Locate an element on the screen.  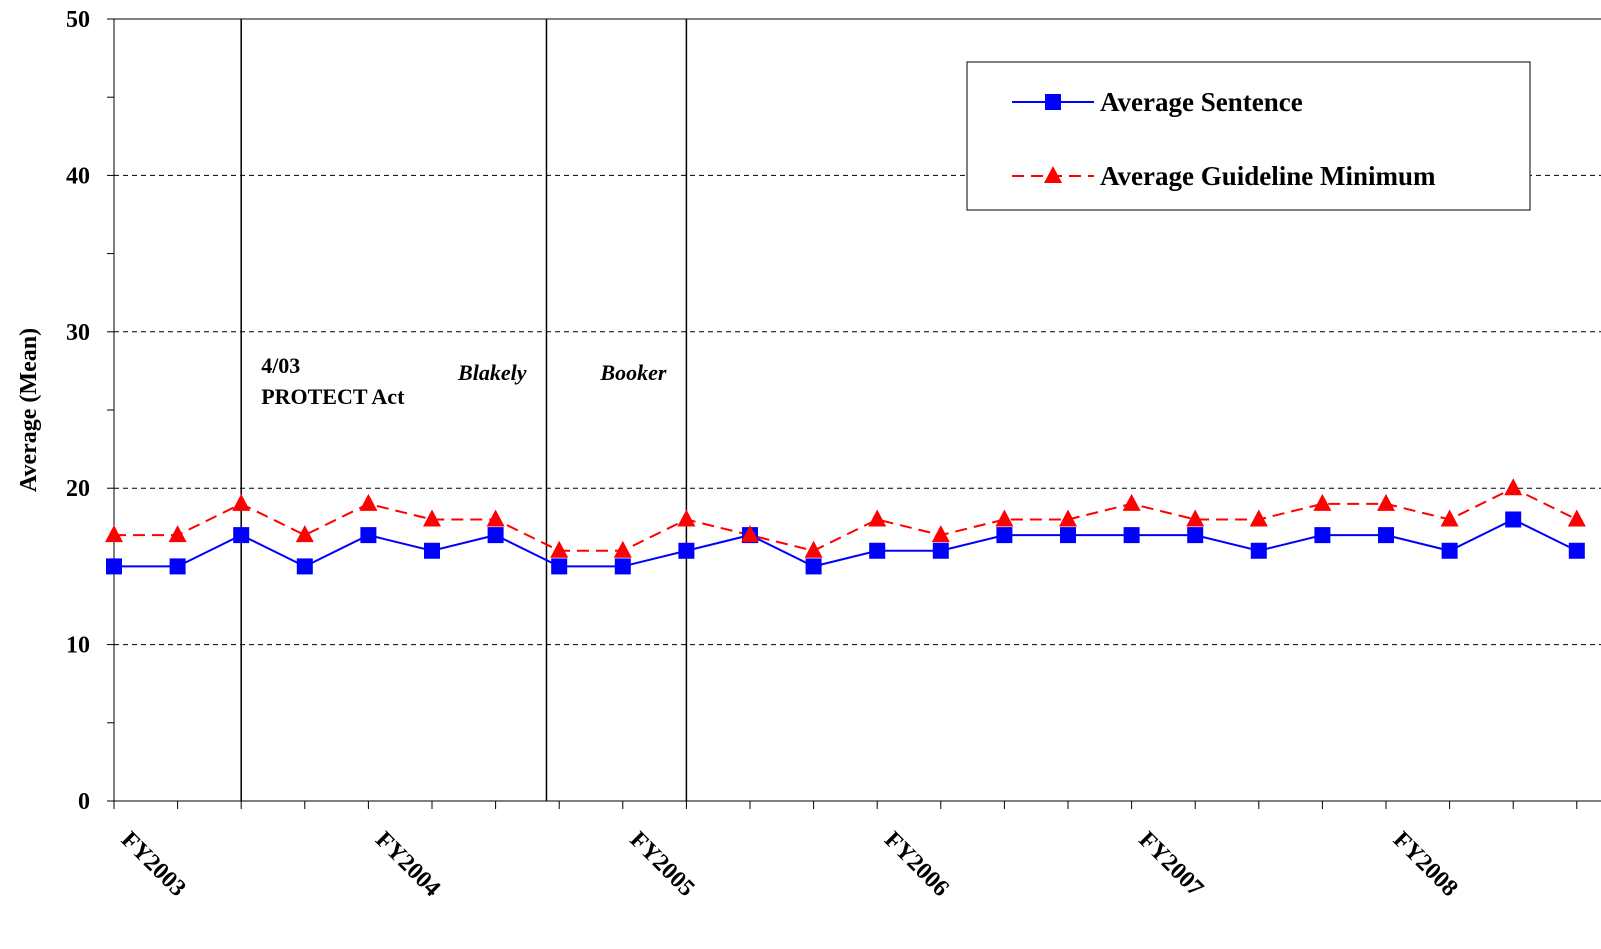
event-label: PROTECT Act is located at coordinates (333, 396).